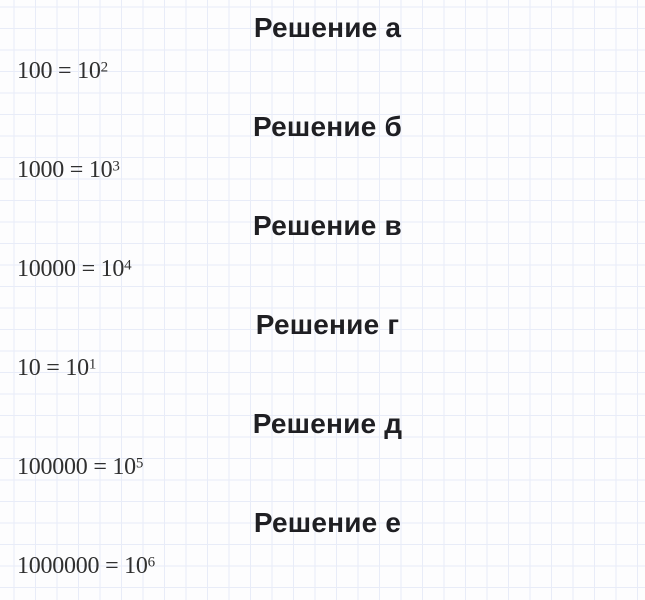 The height and width of the screenshot is (600, 645). I want to click on equation: 10000 = 104, so click(74, 269).